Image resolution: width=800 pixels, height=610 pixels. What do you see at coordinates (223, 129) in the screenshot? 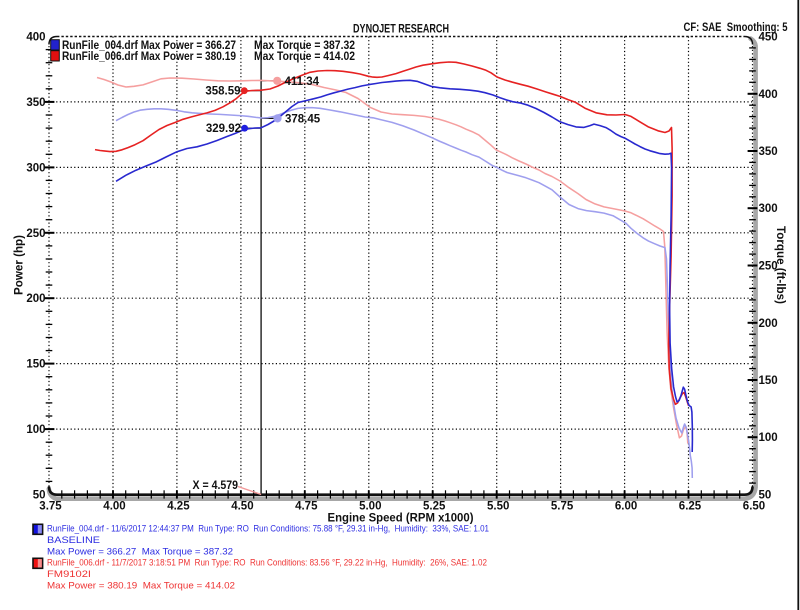
I see `svg-text: 329.92` at bounding box center [223, 129].